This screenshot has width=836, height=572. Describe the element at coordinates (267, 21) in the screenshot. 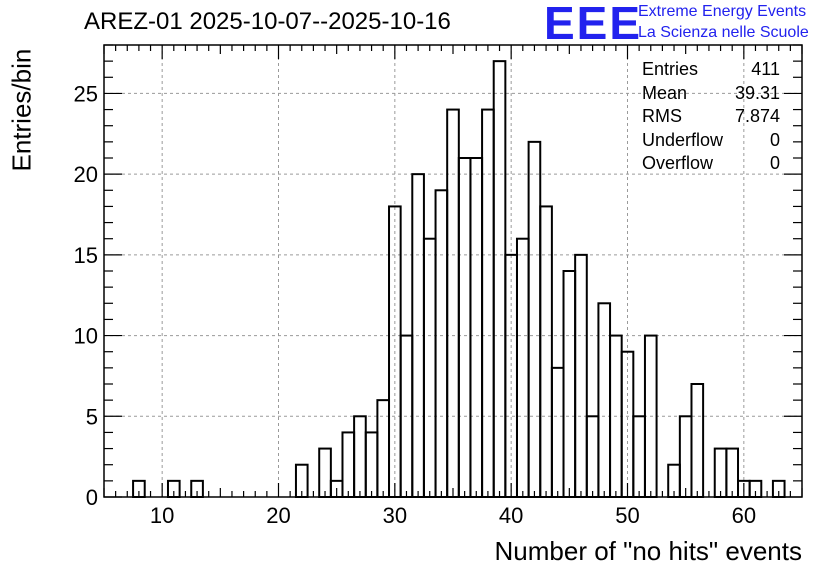

I see `chart-title: AREZ-01 2025-10-07--2025-10-16` at that location.